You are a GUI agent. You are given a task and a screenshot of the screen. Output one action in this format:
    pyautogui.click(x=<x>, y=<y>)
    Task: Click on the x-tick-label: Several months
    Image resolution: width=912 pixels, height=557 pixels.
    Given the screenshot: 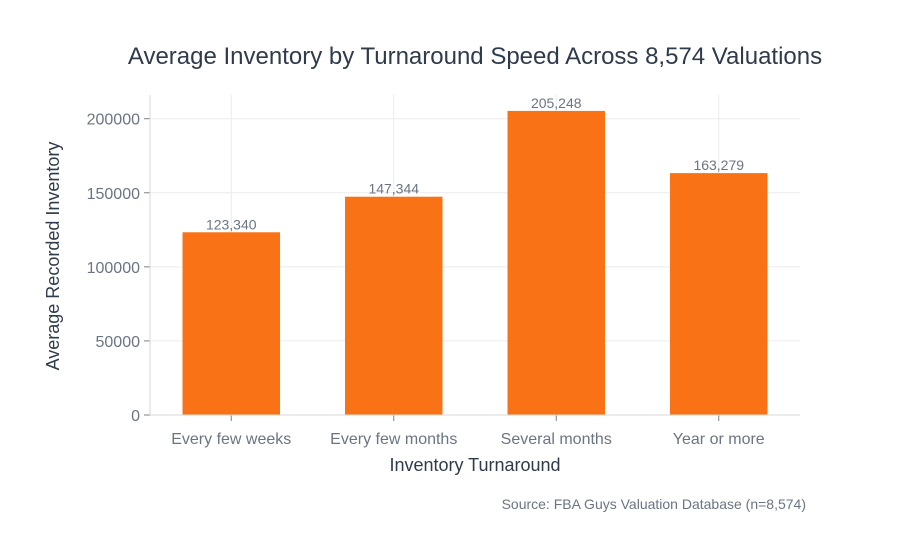 What is the action you would take?
    pyautogui.click(x=556, y=439)
    